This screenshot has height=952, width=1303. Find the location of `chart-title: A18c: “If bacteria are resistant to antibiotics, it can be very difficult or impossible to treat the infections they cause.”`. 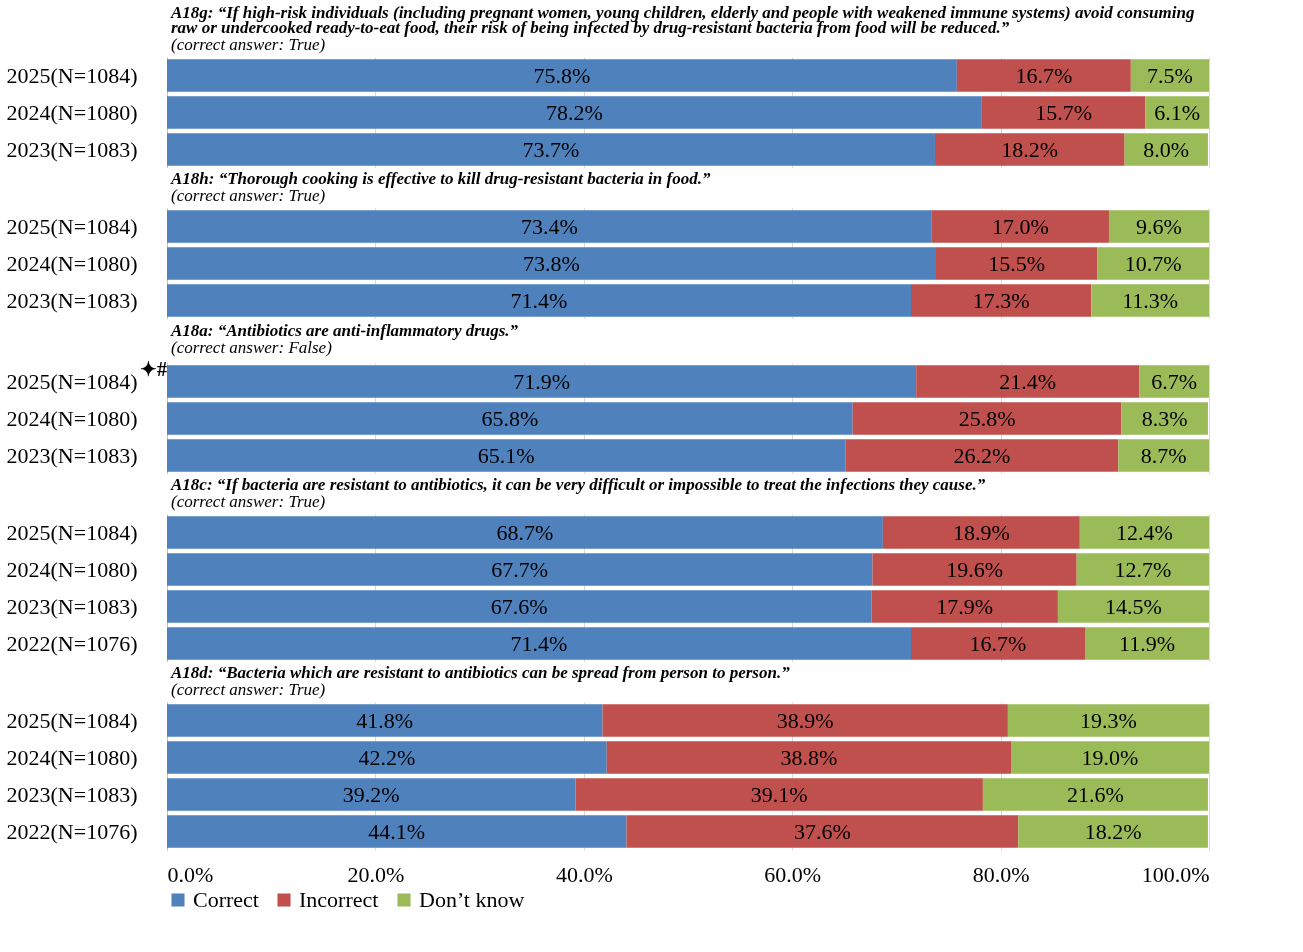

chart-title: A18c: “If bacteria are resistant to antibiotics, it can be very difficult or impossible to treat the infections they cause.” is located at coordinates (578, 484).